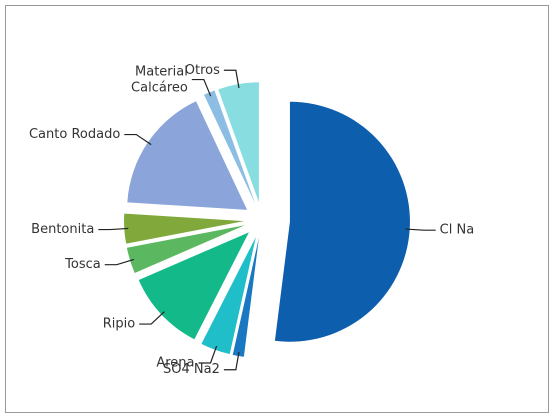 Image resolution: width=555 pixels, height=419 pixels. Describe the element at coordinates (82, 264) in the screenshot. I see `slice-label: Tosca` at that location.